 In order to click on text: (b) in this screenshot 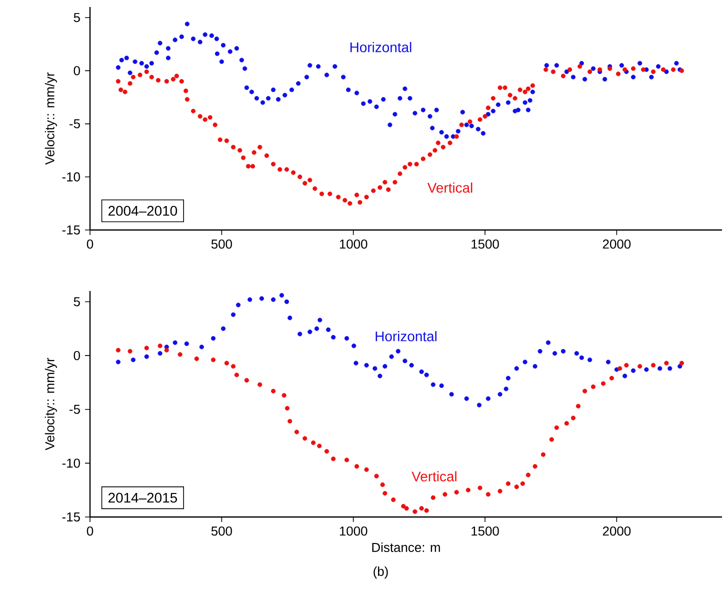, I will do `click(381, 572)`.